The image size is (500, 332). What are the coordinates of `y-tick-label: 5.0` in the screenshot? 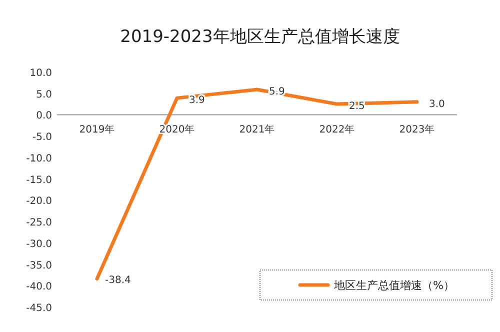 It's located at (44, 94).